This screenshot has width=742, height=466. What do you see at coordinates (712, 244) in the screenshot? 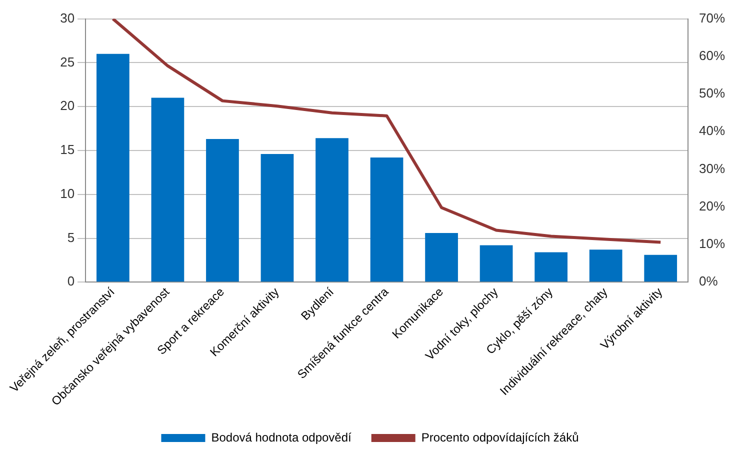
I see `y2-tick-label: 10%` at bounding box center [712, 244].